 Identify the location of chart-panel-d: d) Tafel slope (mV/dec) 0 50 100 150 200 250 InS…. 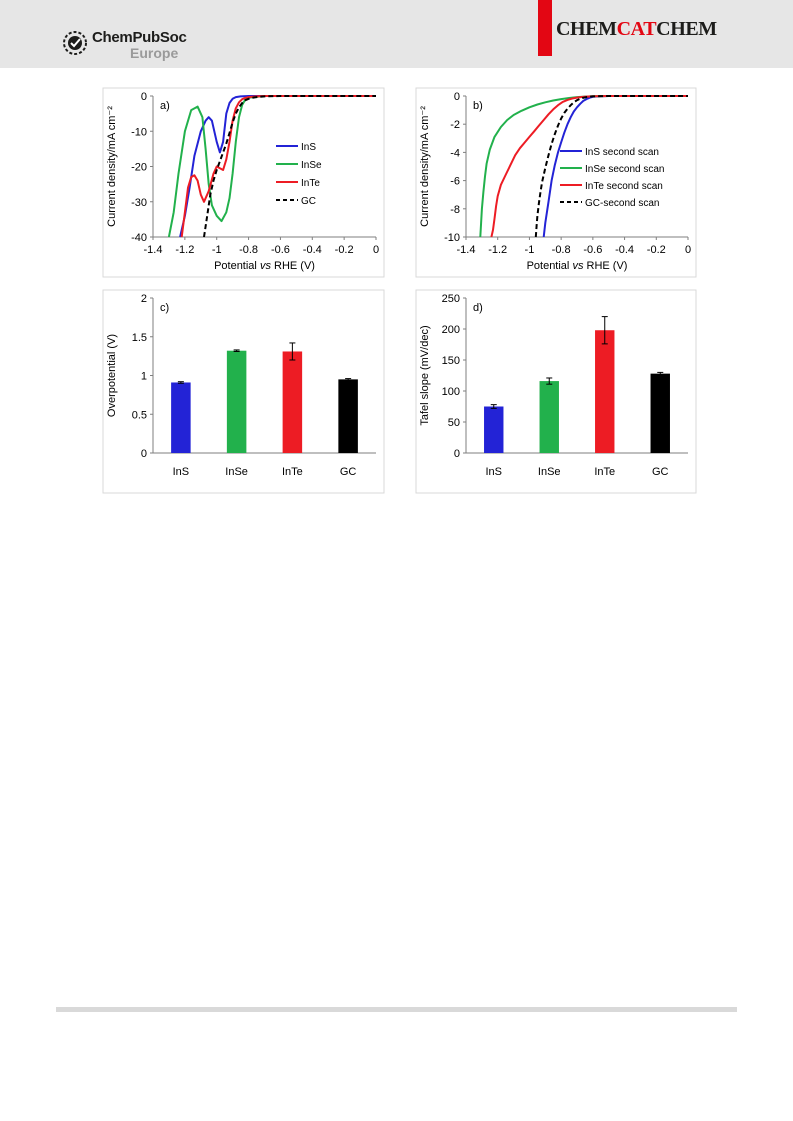
(556, 391).